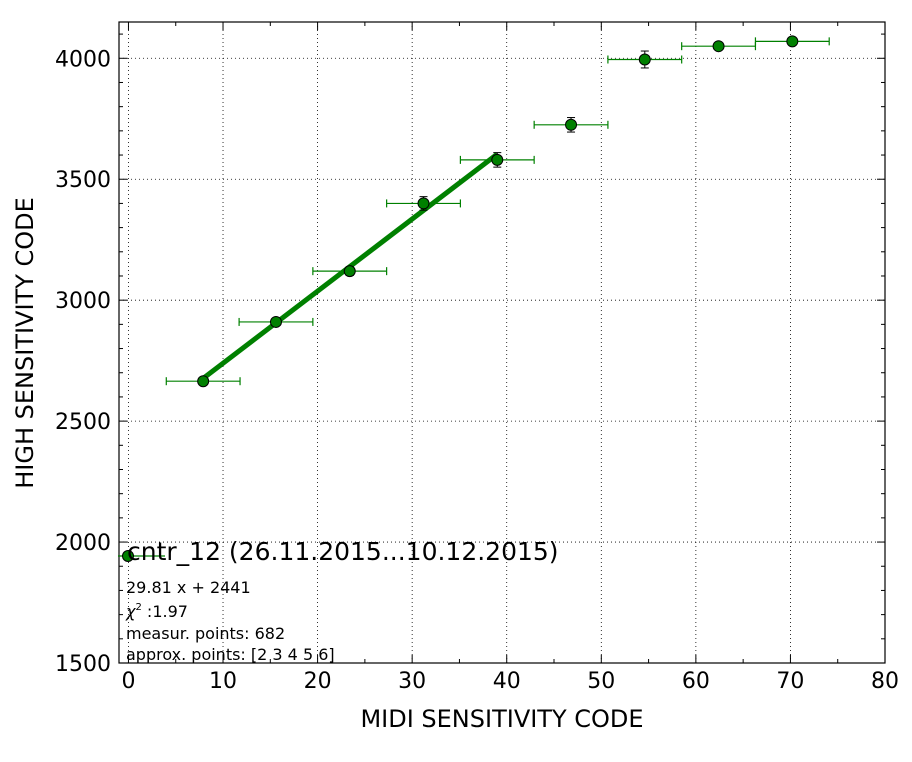 The image size is (912, 762). Describe the element at coordinates (230, 654) in the screenshot. I see `approx-points-text: approx. points: [2 3 4 5 6]` at that location.